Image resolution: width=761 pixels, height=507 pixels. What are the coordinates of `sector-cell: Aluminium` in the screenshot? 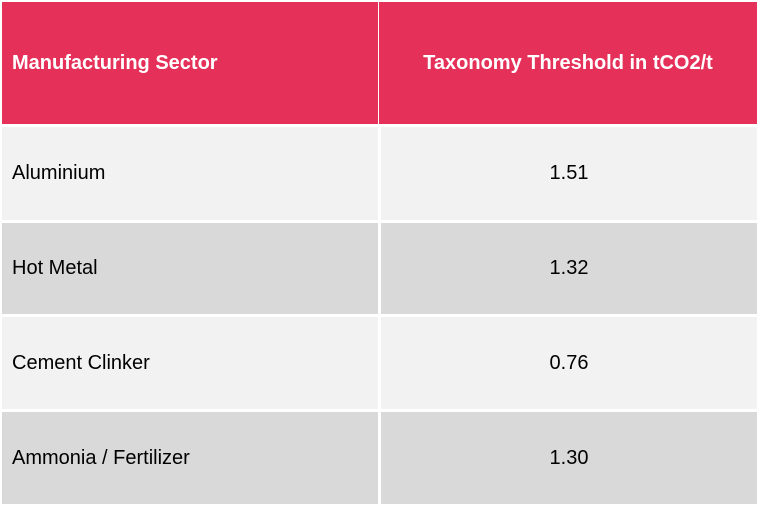 It's located at (59, 173).